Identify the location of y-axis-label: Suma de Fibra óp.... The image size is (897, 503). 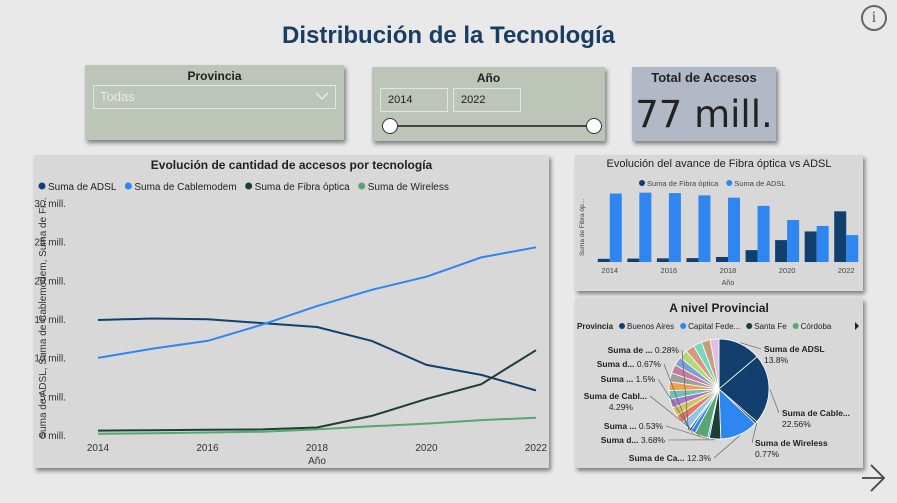
(582, 227).